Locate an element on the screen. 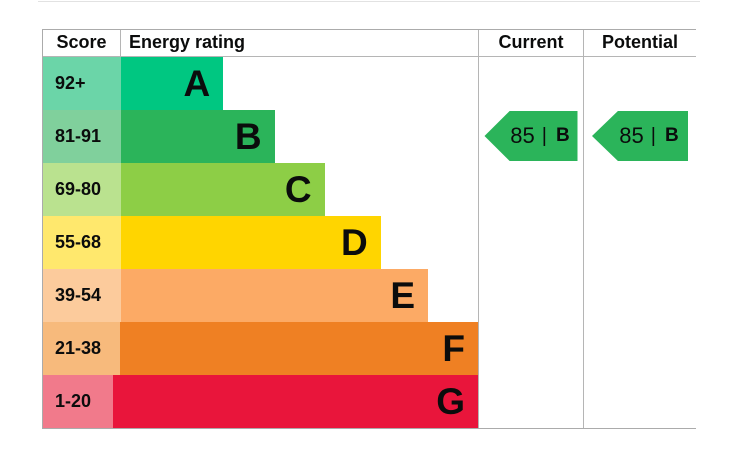 The image size is (748, 464). band-row-f: 21-38 F is located at coordinates (260, 348).